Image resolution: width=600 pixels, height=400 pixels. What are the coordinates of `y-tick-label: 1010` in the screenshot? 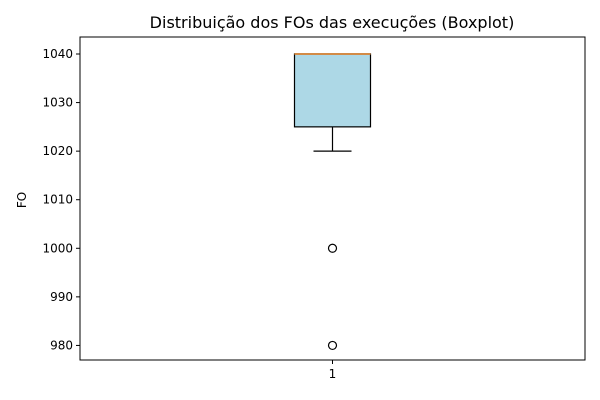 It's located at (57, 200).